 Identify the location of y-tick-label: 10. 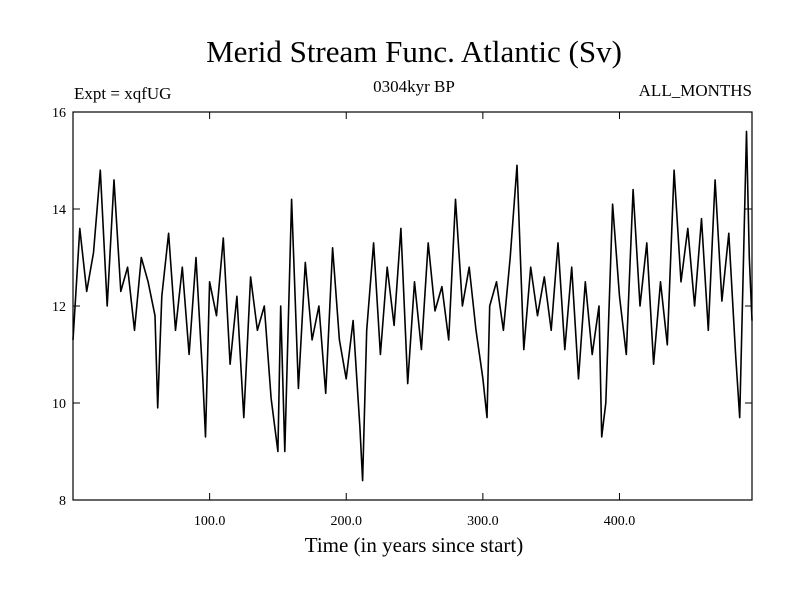
(59, 404).